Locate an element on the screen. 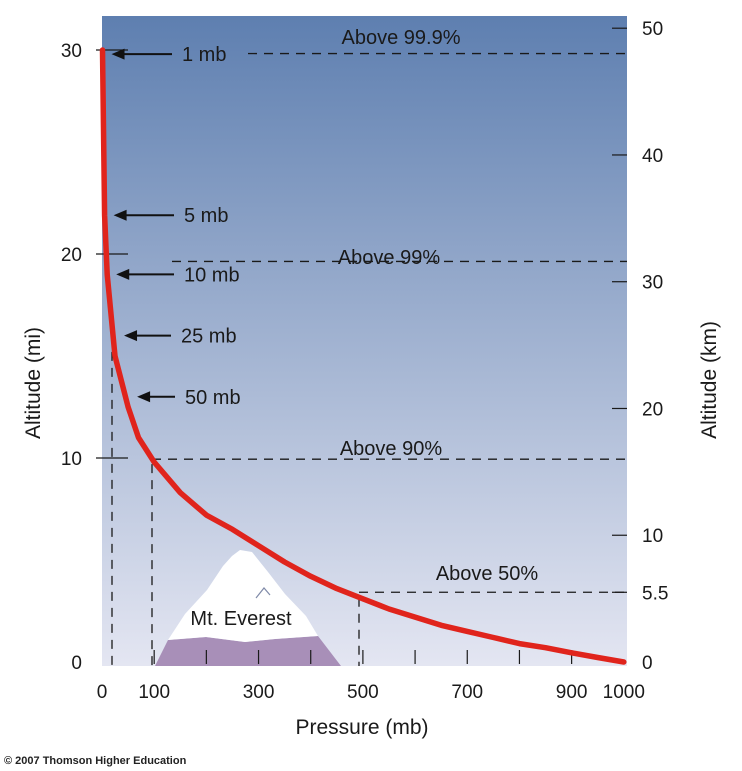 Image resolution: width=742 pixels, height=771 pixels. pressure-label: 50 mb is located at coordinates (213, 398).